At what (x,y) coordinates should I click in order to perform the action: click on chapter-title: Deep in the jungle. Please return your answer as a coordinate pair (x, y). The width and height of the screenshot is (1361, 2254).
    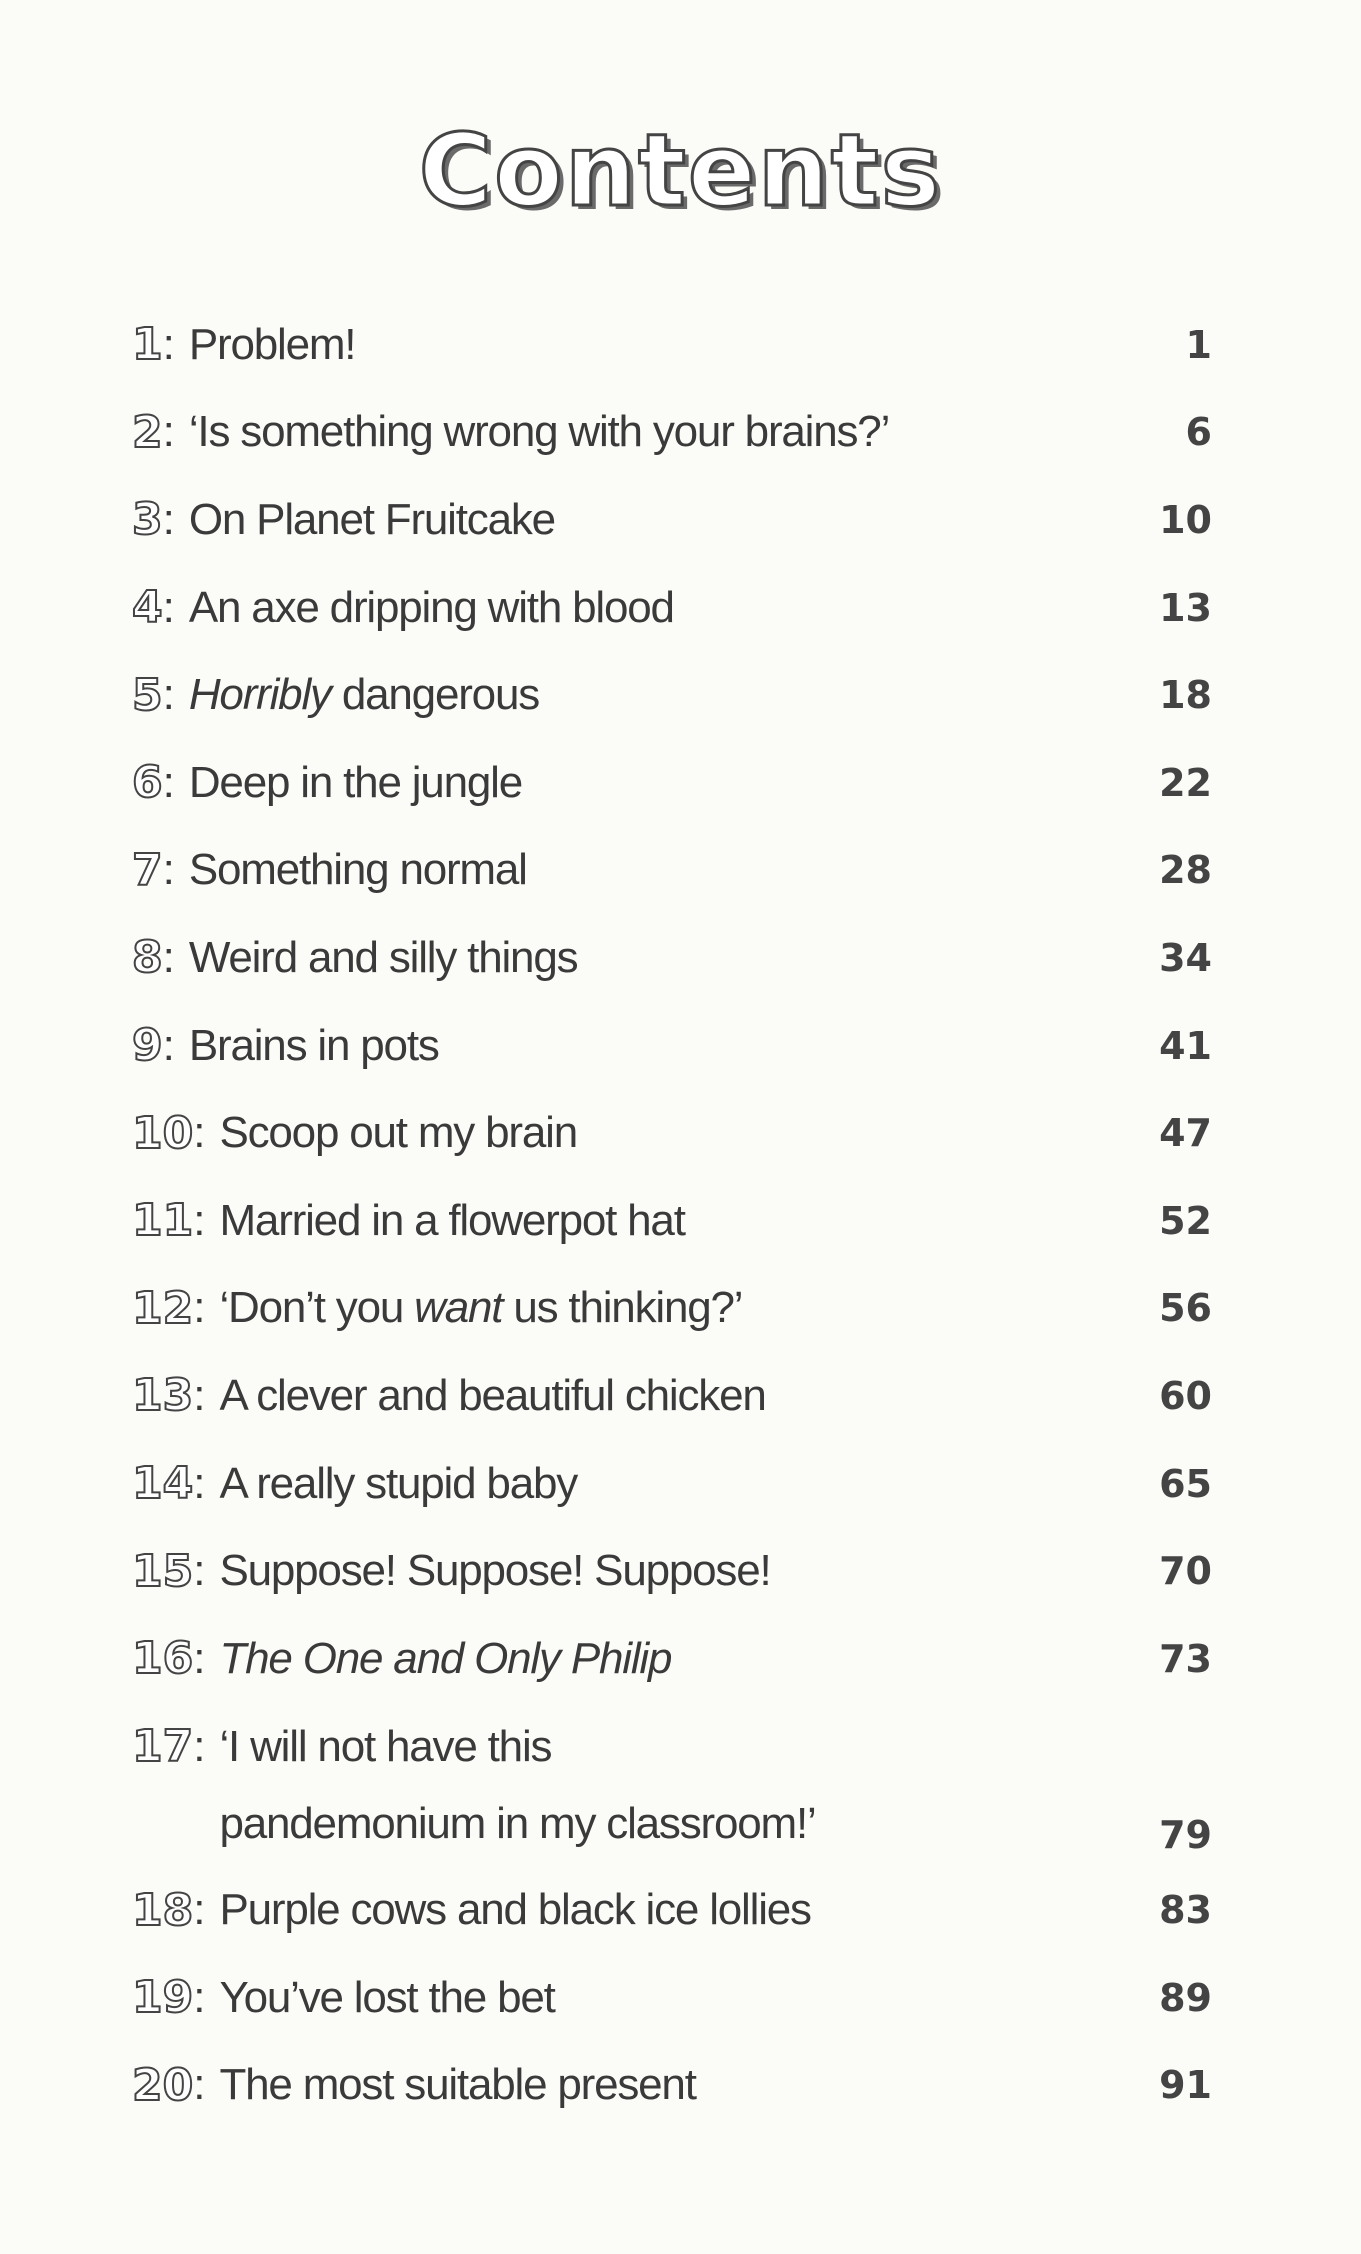
    Looking at the image, I should click on (355, 782).